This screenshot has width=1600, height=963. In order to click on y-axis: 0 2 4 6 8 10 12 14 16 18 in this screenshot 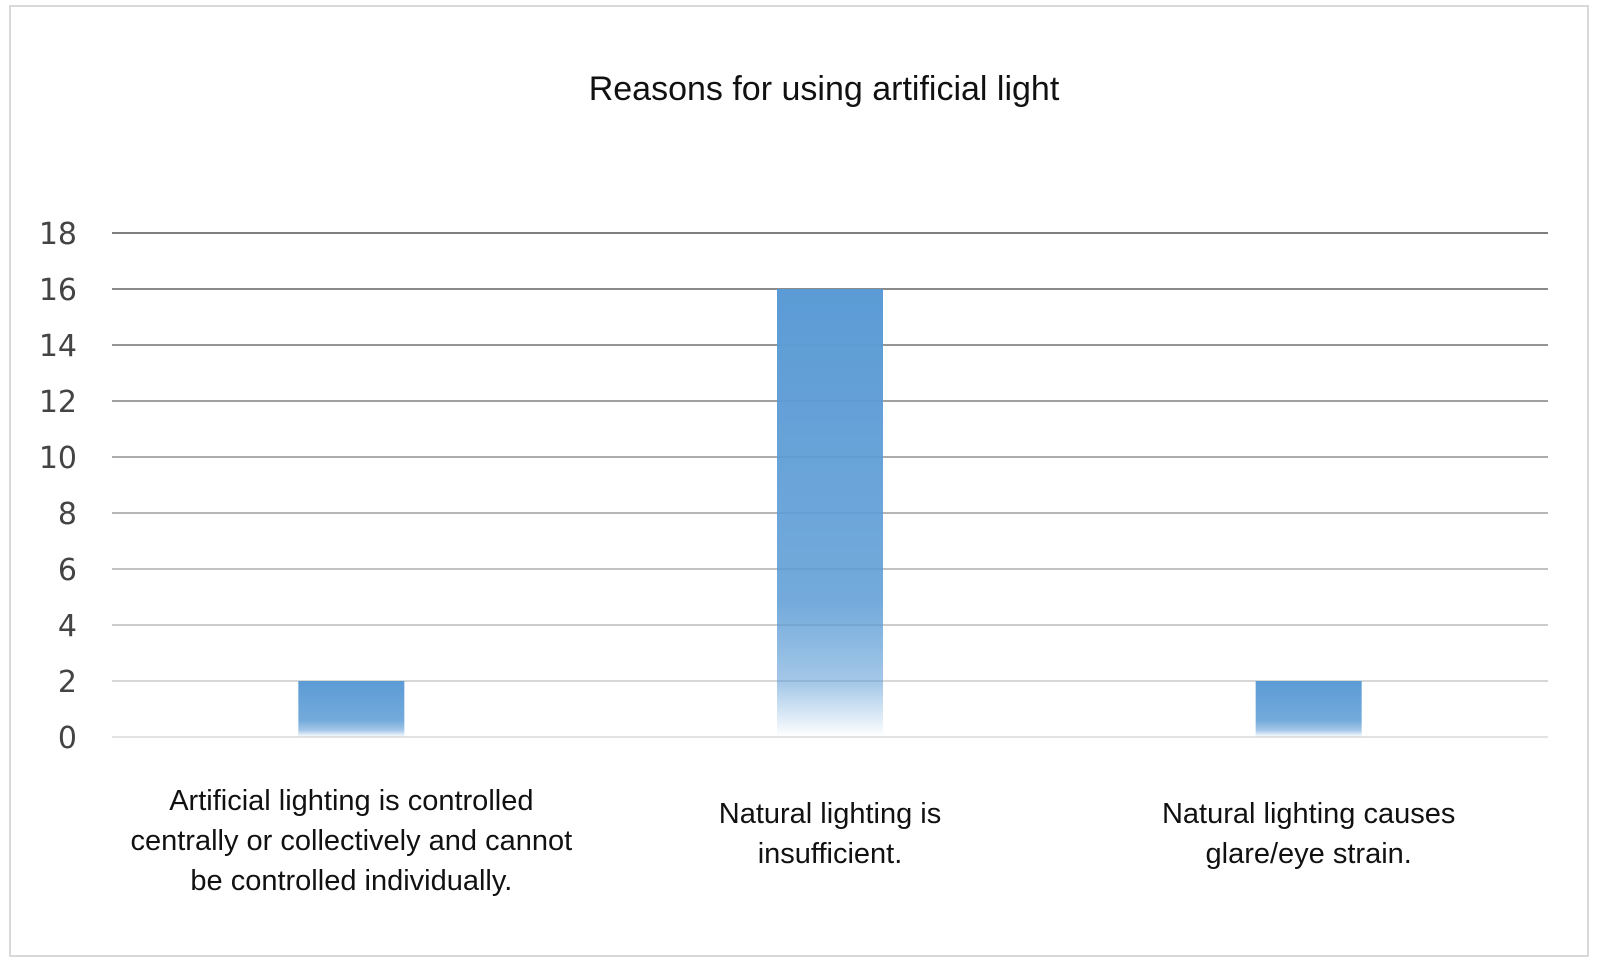, I will do `click(58, 486)`.